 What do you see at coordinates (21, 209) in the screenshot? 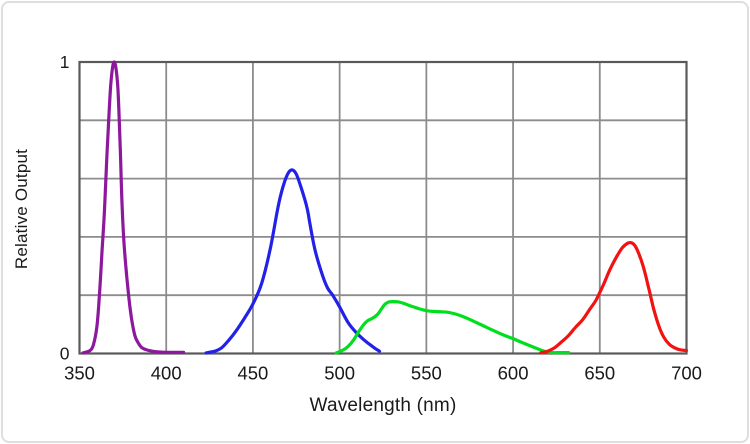
I see `y-axis-title: Relative Output` at bounding box center [21, 209].